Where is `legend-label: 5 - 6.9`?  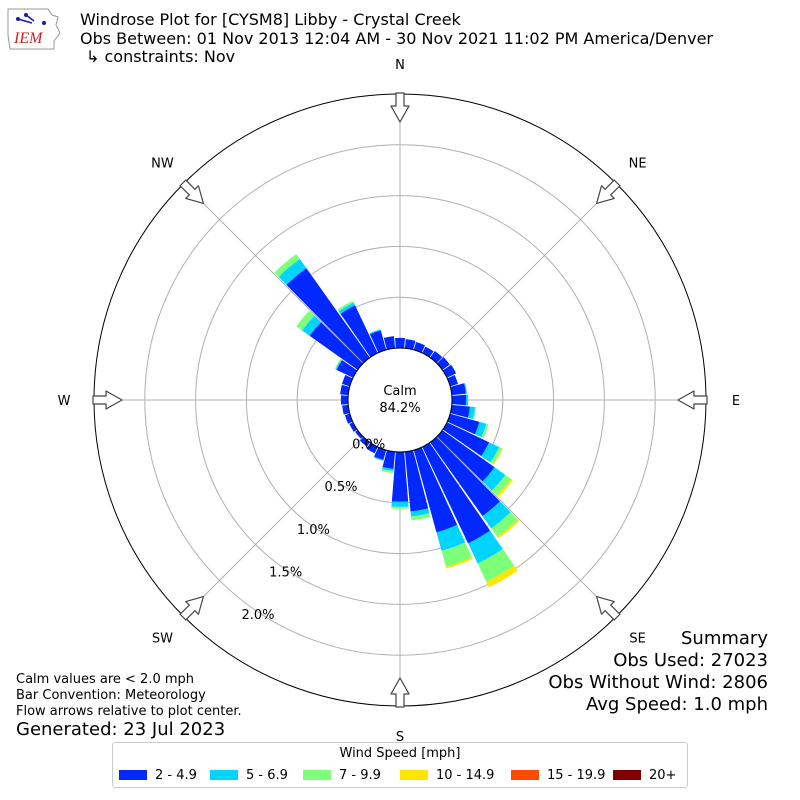 legend-label: 5 - 6.9 is located at coordinates (267, 775).